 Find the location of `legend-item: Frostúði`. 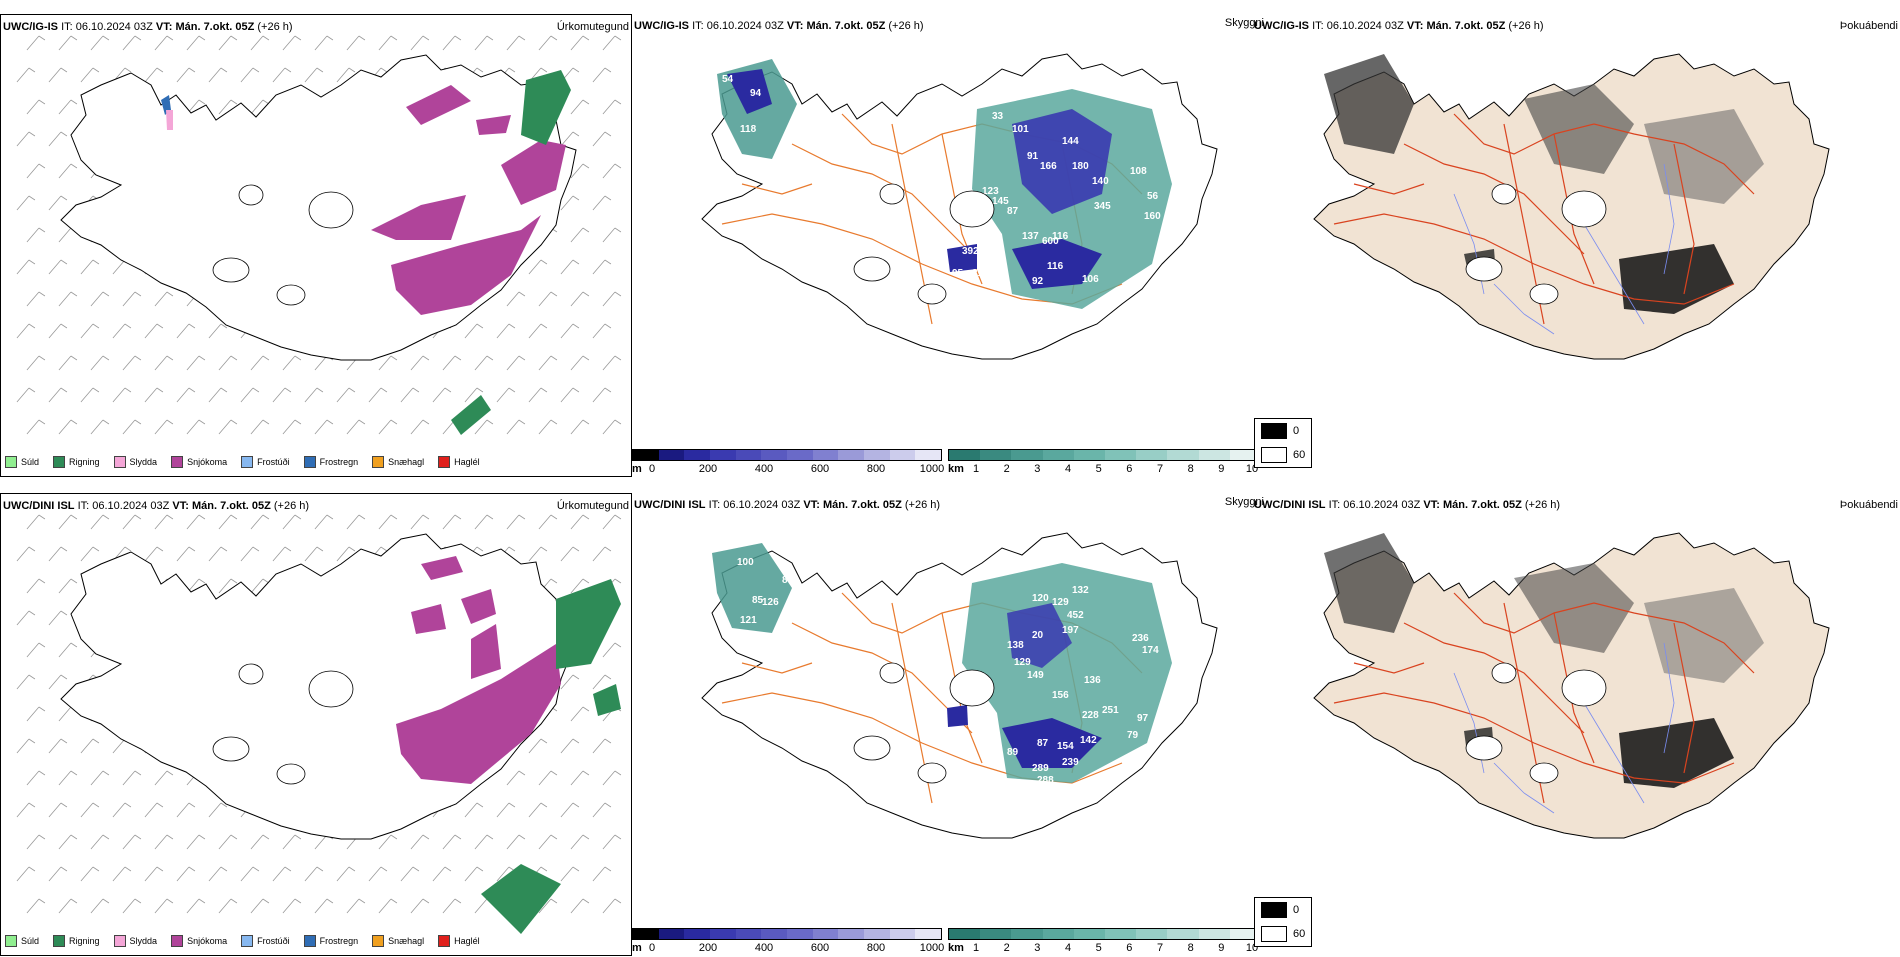

legend-item: Frostúði is located at coordinates (265, 941).